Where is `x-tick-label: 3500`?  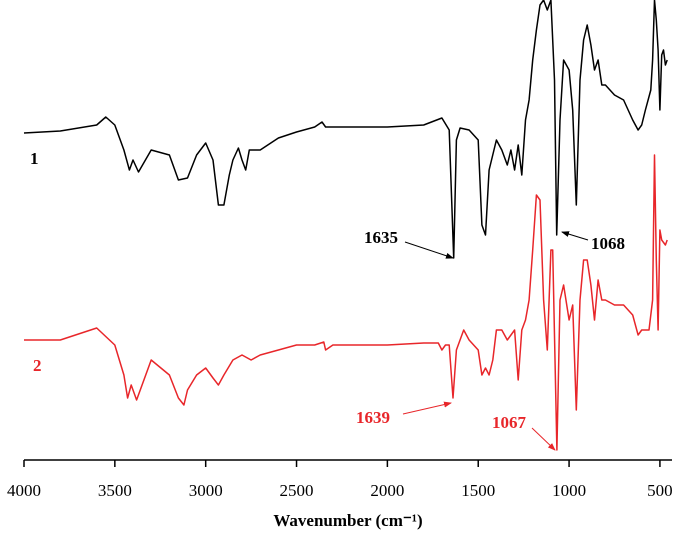 x-tick-label: 3500 is located at coordinates (115, 490).